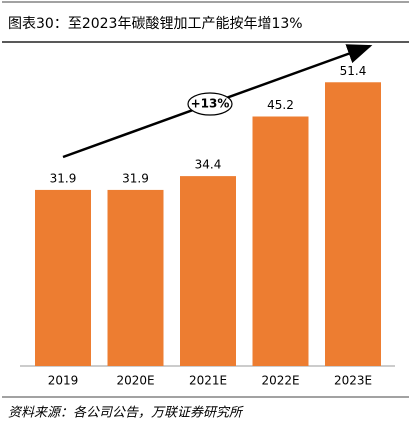  I want to click on annotation-ellipse, so click(210, 104).